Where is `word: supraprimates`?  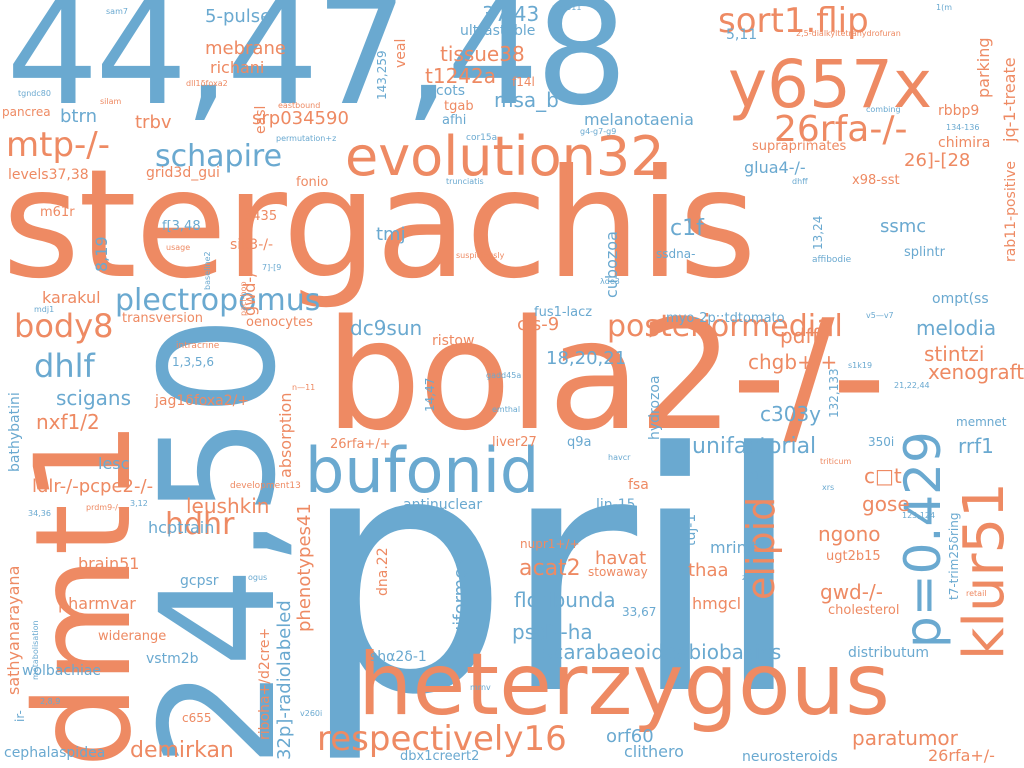
word: supraprimates is located at coordinates (799, 146).